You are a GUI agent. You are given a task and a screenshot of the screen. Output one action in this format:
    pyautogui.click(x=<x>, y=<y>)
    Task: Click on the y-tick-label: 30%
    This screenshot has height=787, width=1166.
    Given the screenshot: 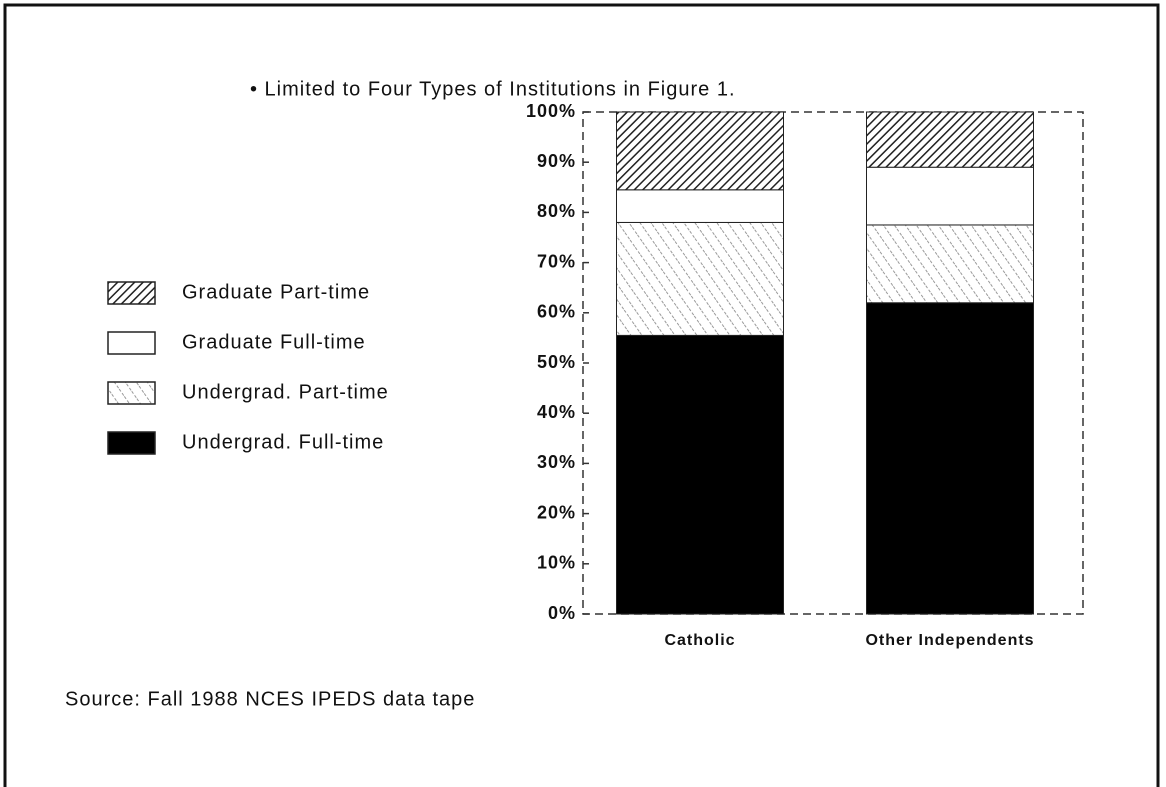 What is the action you would take?
    pyautogui.click(x=556, y=462)
    